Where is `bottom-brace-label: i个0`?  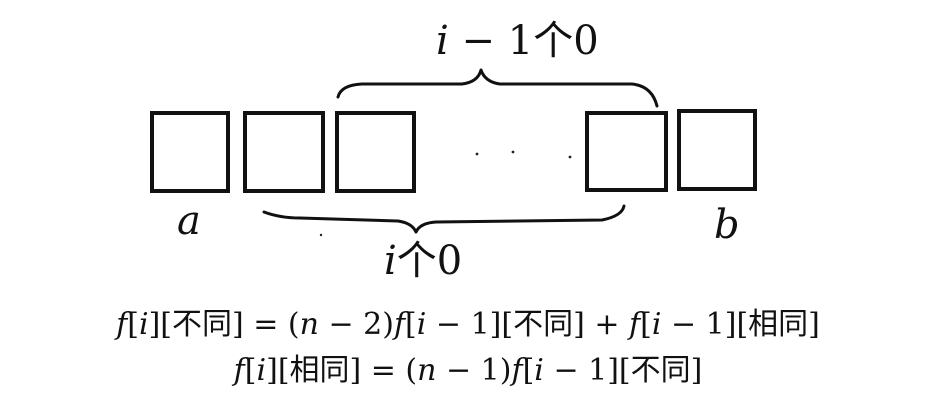
bottom-brace-label: i个0 is located at coordinates (423, 261).